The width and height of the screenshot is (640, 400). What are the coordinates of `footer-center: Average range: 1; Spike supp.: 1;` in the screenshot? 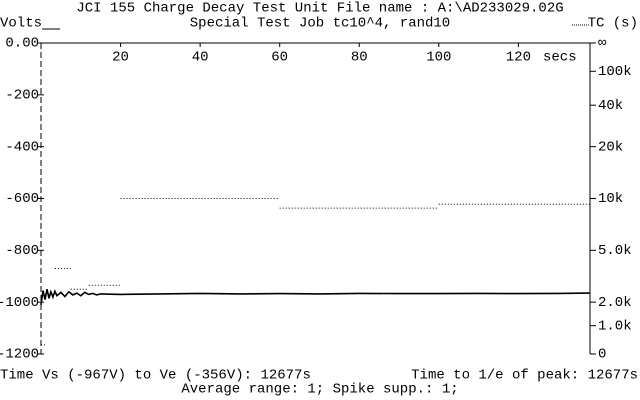 It's located at (319, 390).